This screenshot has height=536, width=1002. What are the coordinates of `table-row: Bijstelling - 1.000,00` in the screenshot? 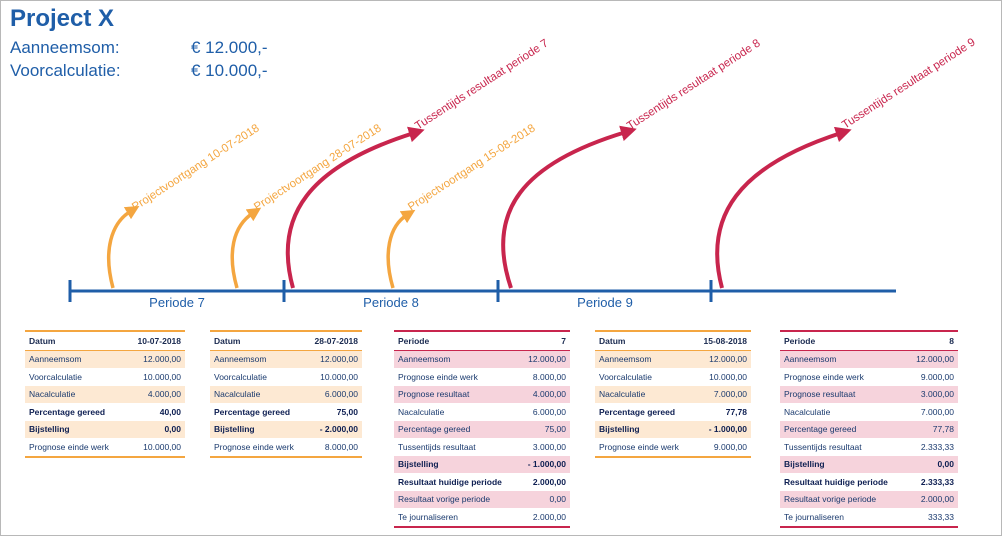 It's located at (673, 429).